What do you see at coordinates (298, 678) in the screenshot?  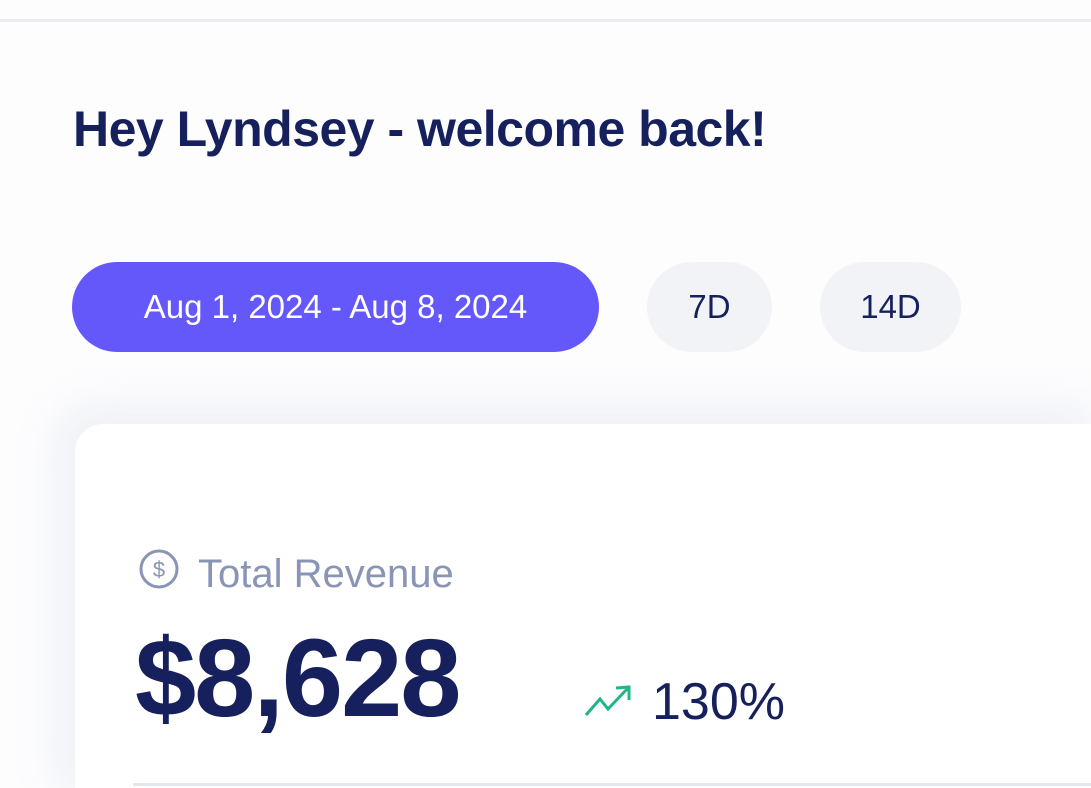 I see `revenue-amount: $8,628` at bounding box center [298, 678].